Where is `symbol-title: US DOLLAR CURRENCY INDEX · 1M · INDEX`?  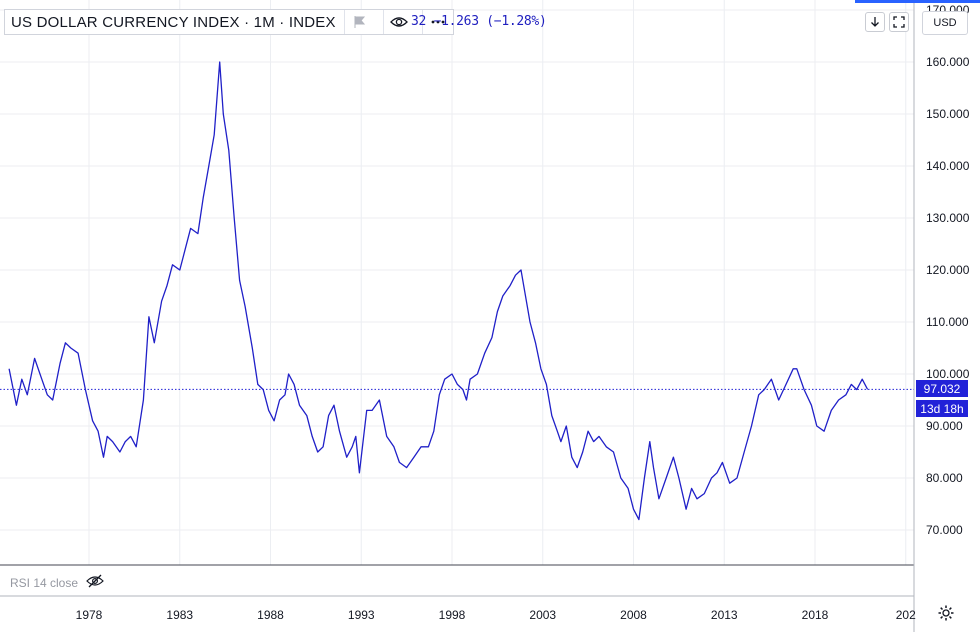 symbol-title: US DOLLAR CURRENCY INDEX · 1M · INDEX is located at coordinates (173, 22).